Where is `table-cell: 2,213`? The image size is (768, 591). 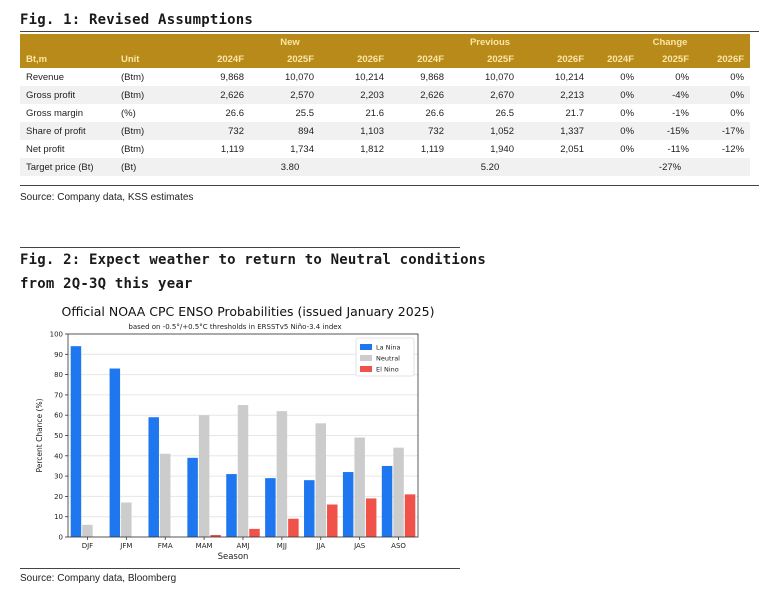 table-cell: 2,213 is located at coordinates (555, 95).